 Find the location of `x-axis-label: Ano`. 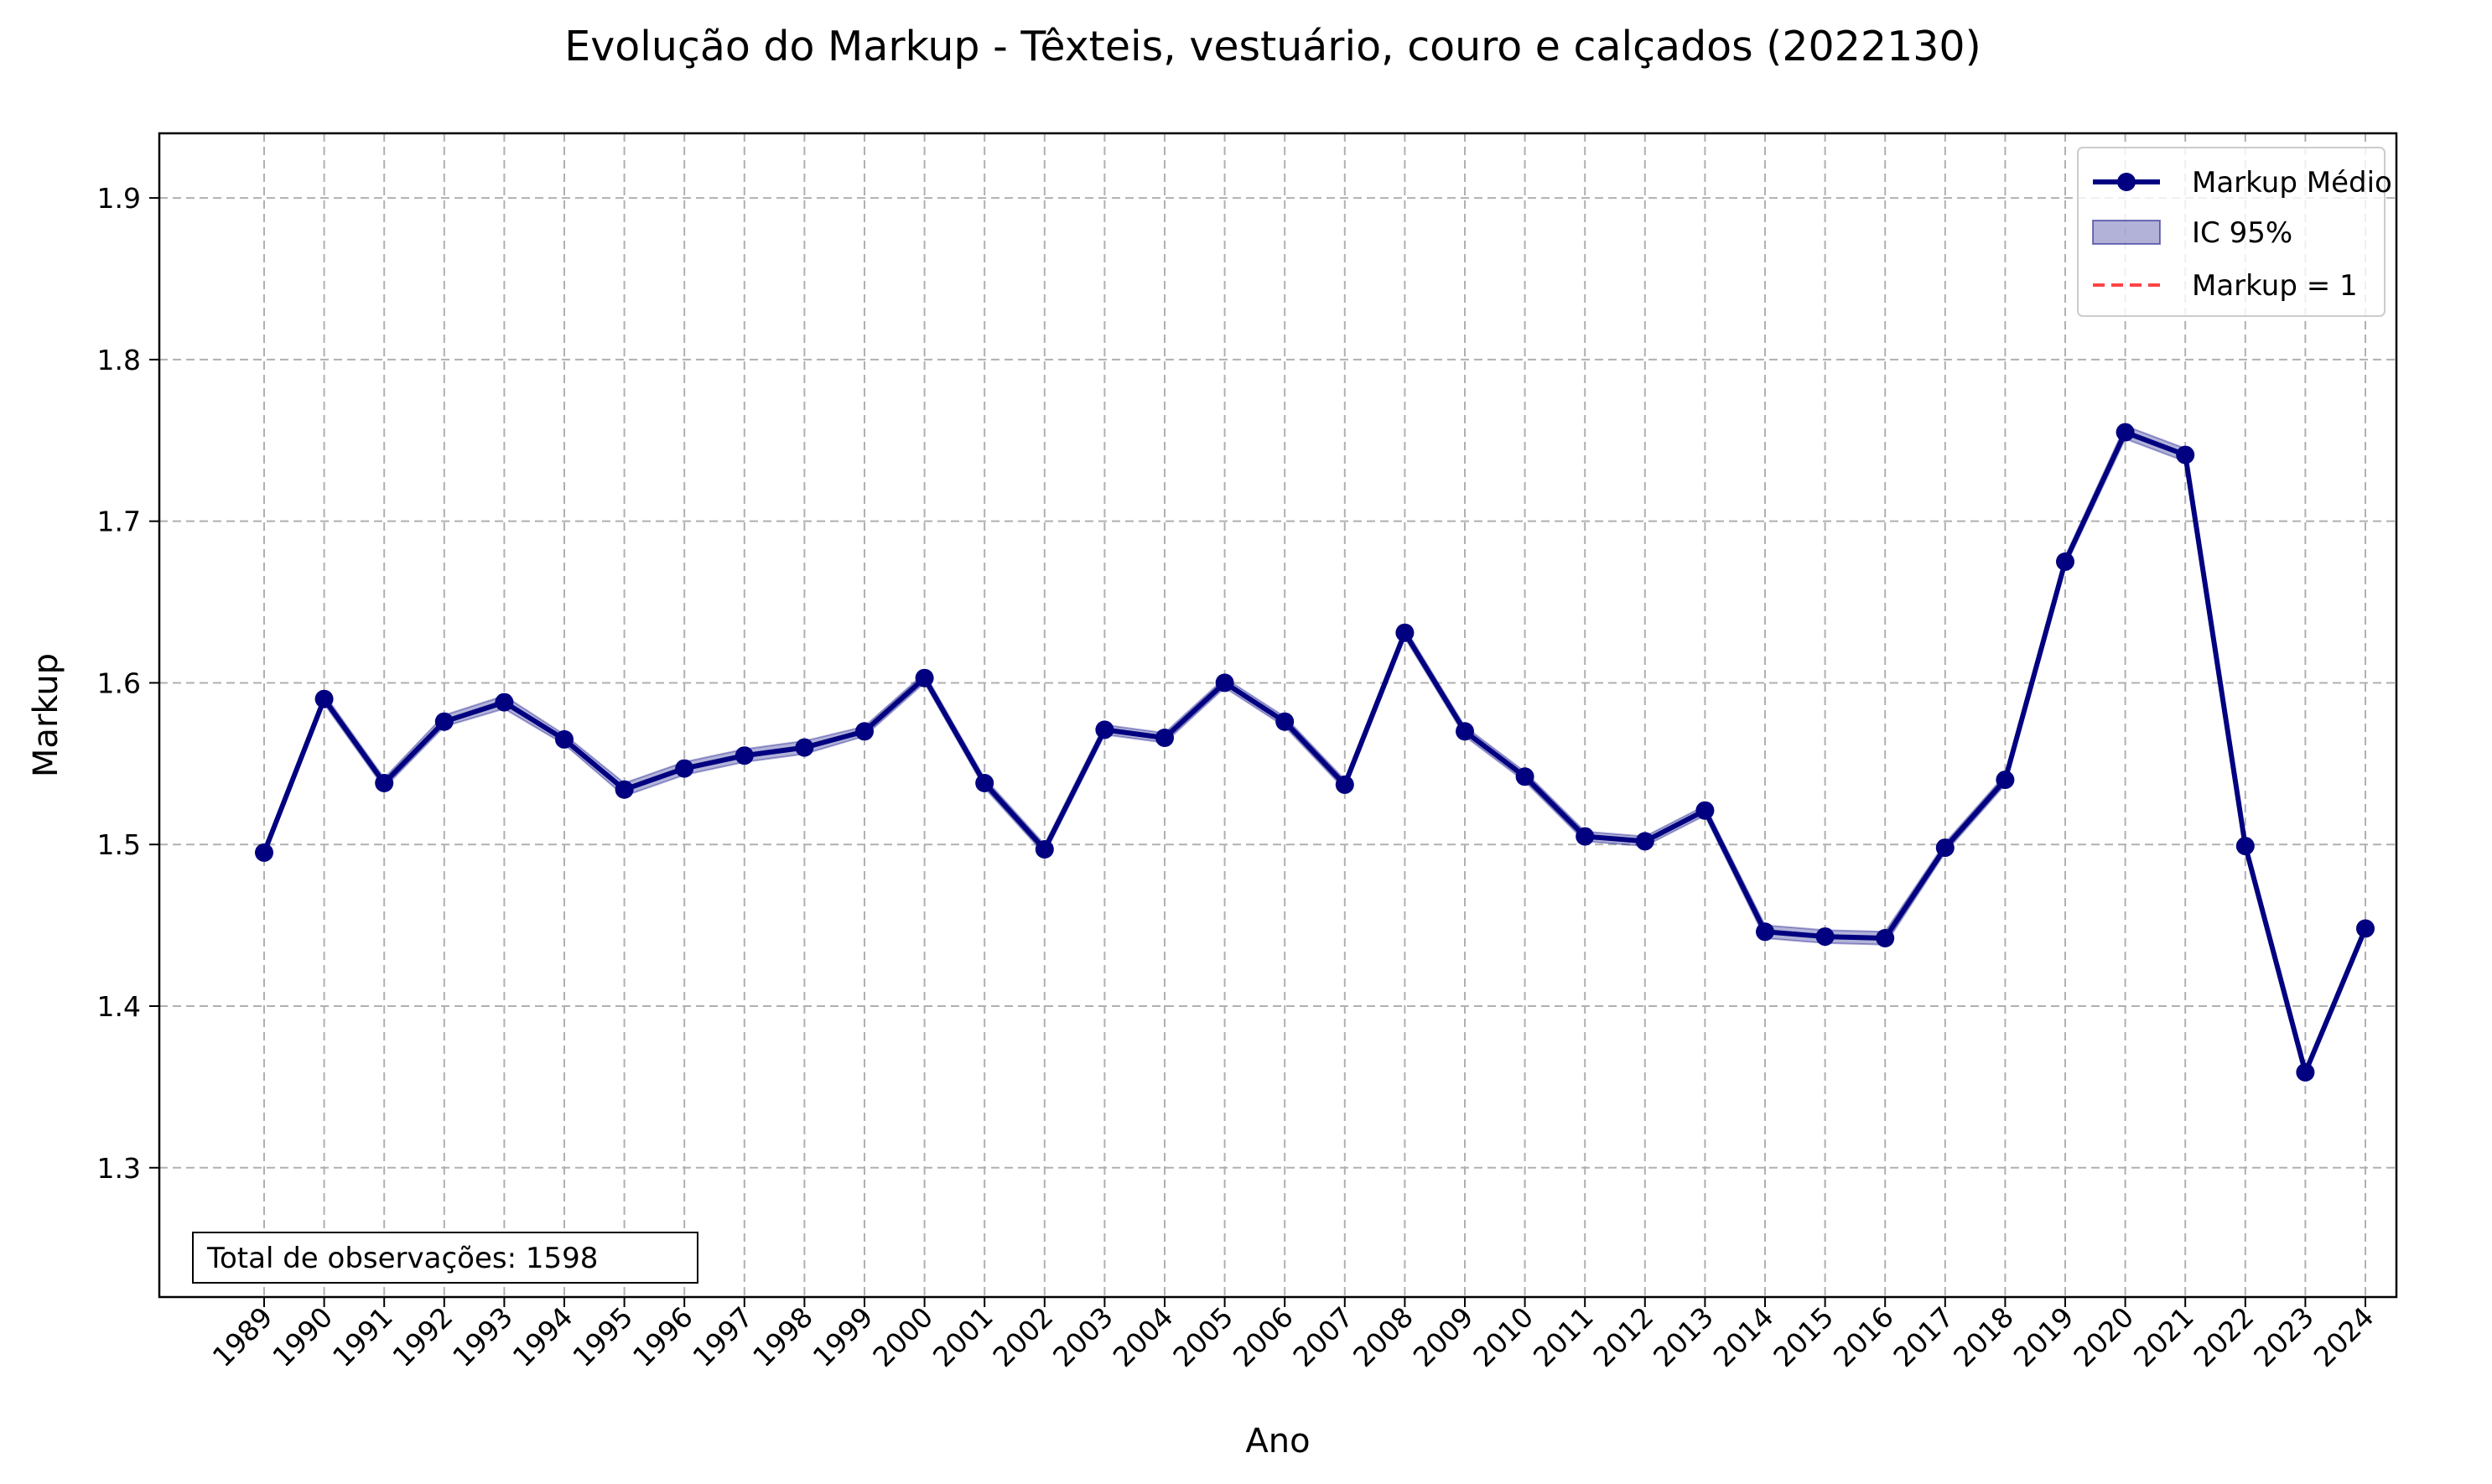

x-axis-label: Ano is located at coordinates (1277, 1441).